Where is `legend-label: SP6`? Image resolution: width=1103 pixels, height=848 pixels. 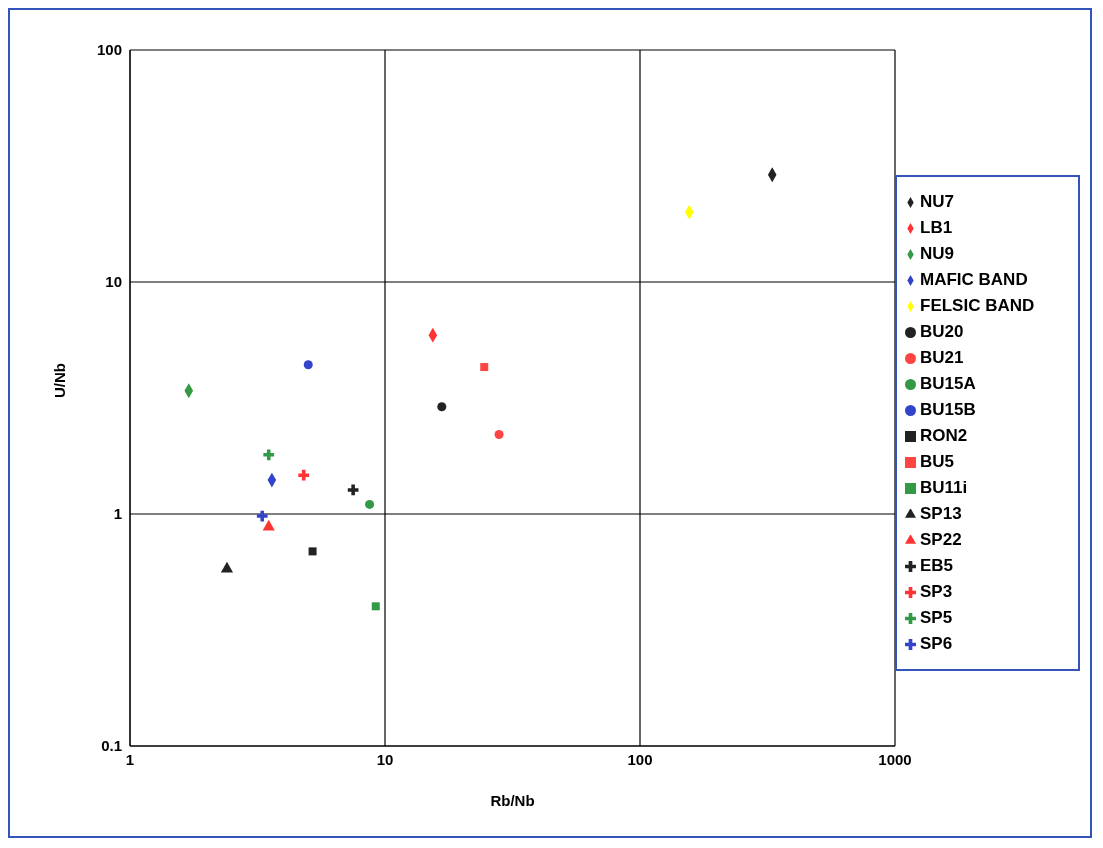
legend-label: SP6 is located at coordinates (936, 643).